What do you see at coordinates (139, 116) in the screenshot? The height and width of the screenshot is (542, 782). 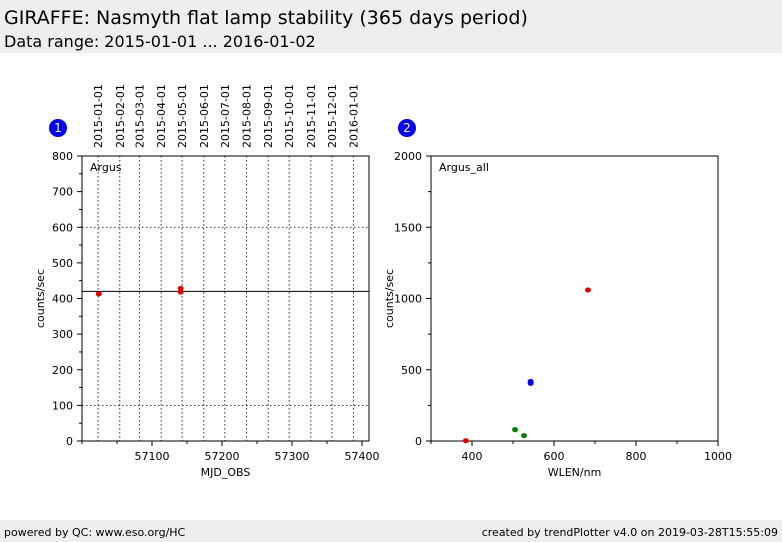 I see `date-tick-label: 2015-03-01` at bounding box center [139, 116].